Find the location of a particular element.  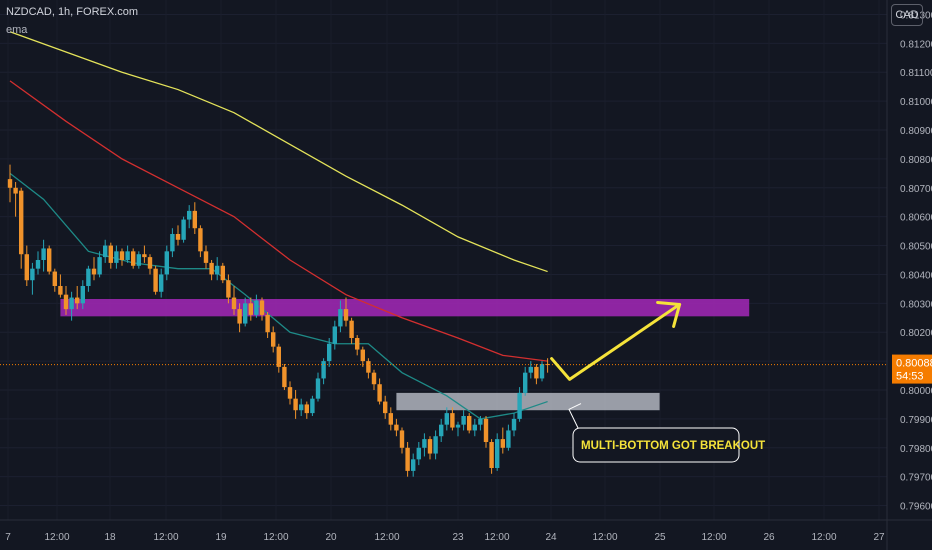

indicator-label: ema is located at coordinates (17, 30).